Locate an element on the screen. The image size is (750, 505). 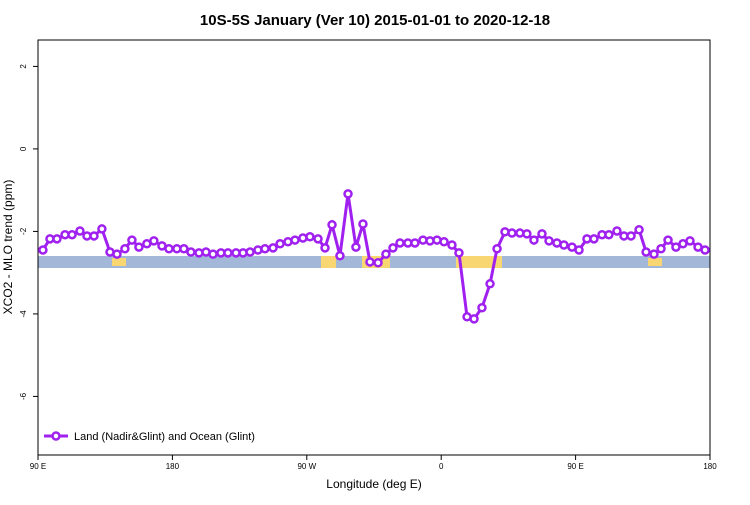
y-tick-label: -6 is located at coordinates (23, 396).